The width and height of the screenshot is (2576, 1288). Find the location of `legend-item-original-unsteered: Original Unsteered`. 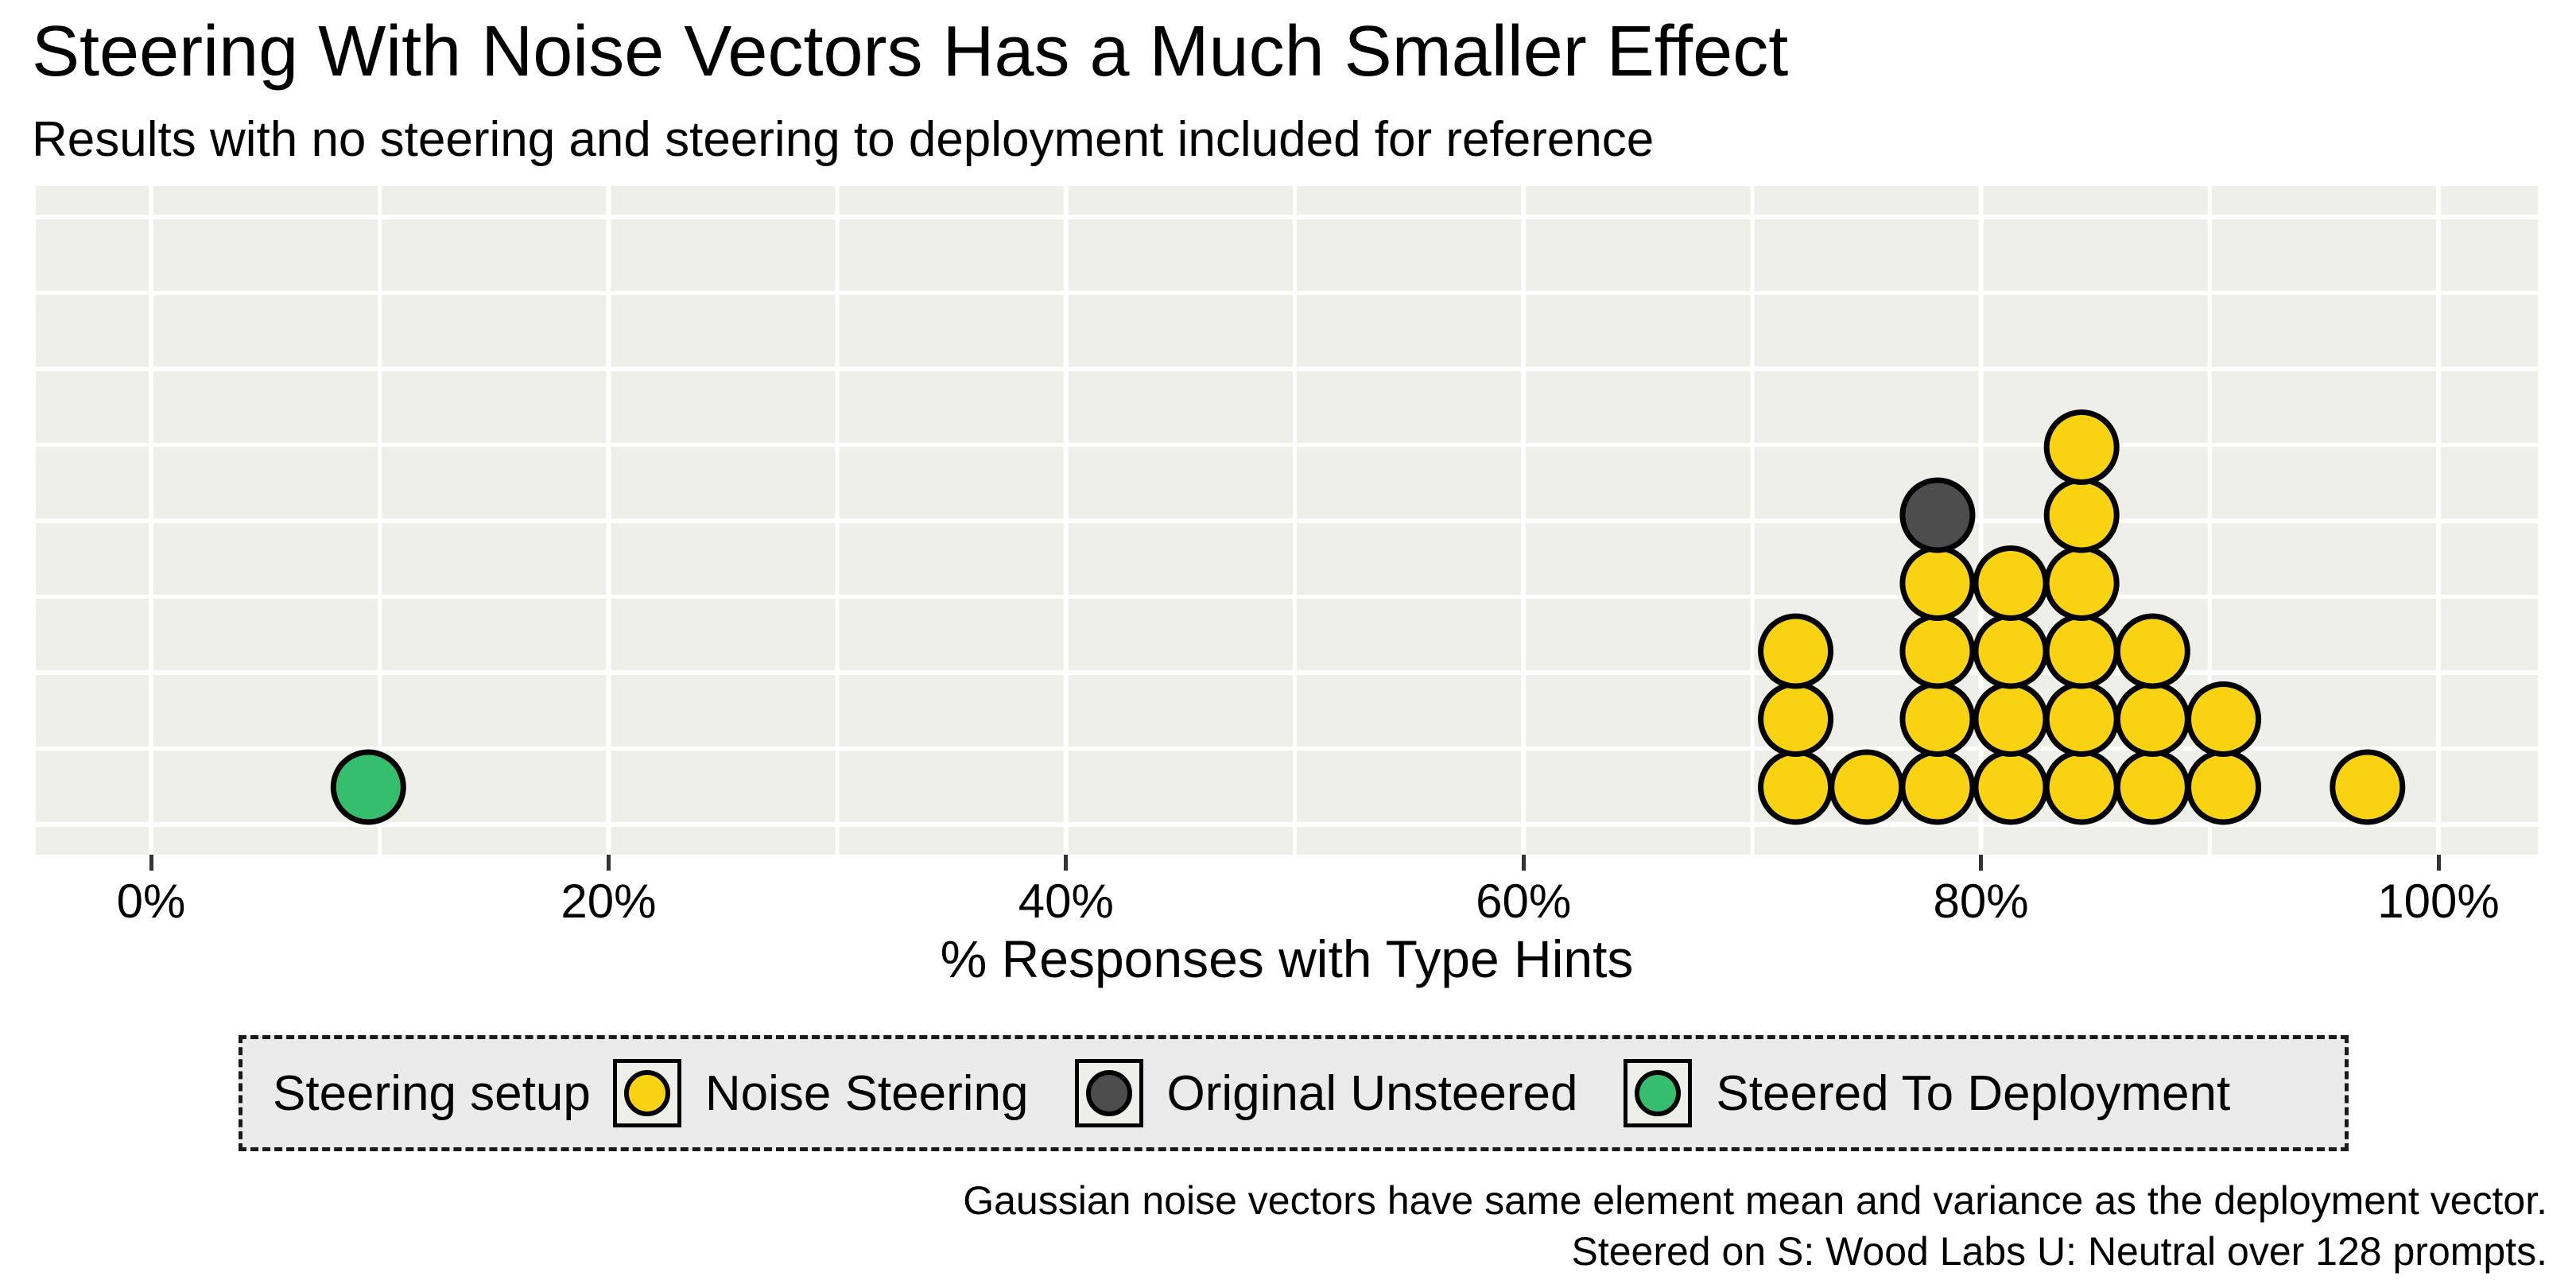

legend-item-original-unsteered: Original Unsteered is located at coordinates (1326, 1093).